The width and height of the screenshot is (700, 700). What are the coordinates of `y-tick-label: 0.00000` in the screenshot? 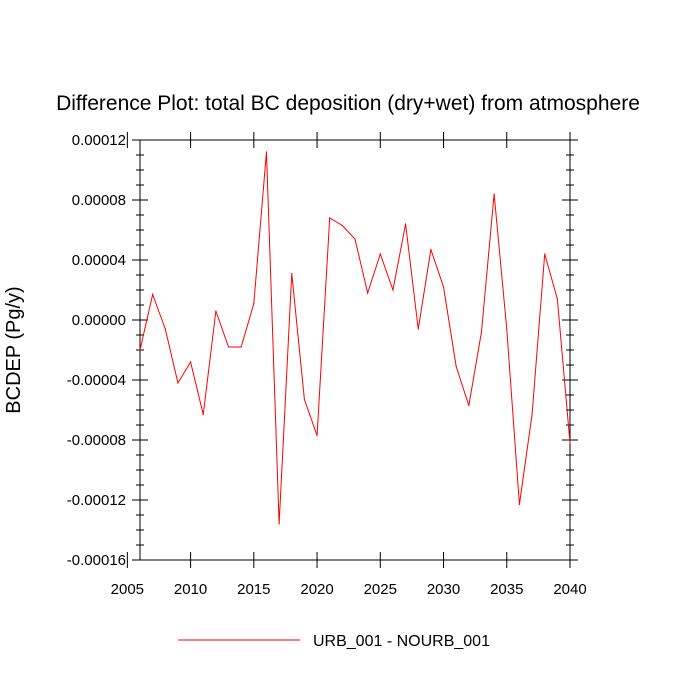 It's located at (99, 320).